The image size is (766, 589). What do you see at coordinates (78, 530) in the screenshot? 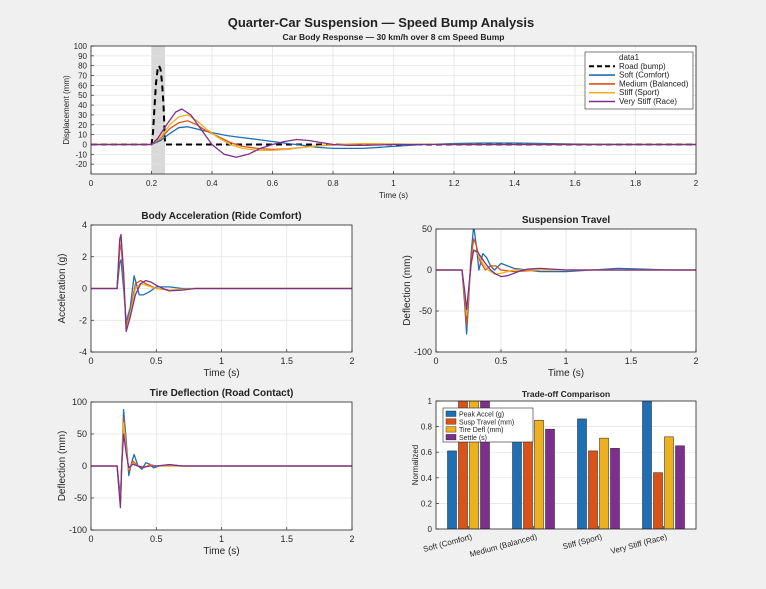
I see `tire-ytick-label: -100` at bounding box center [78, 530].